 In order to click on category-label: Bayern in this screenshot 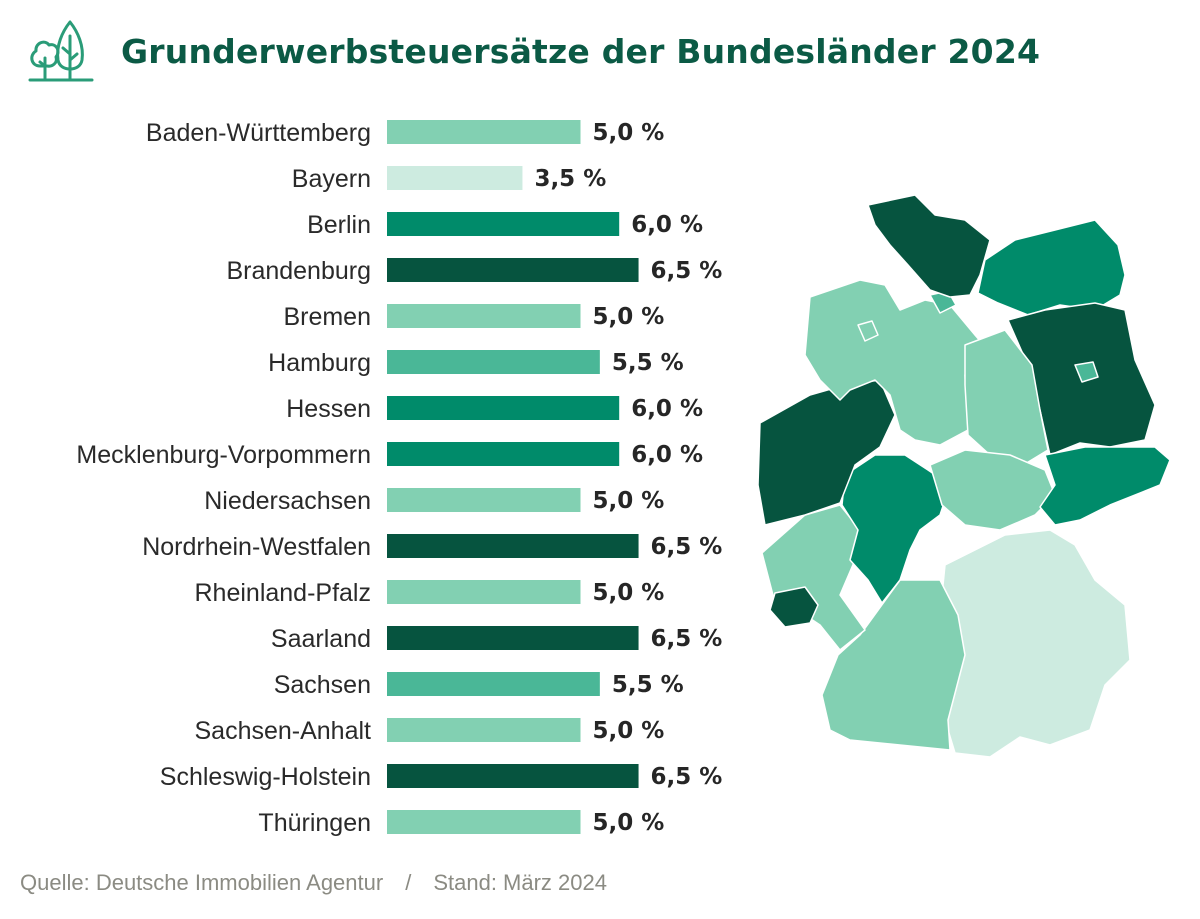, I will do `click(331, 179)`.